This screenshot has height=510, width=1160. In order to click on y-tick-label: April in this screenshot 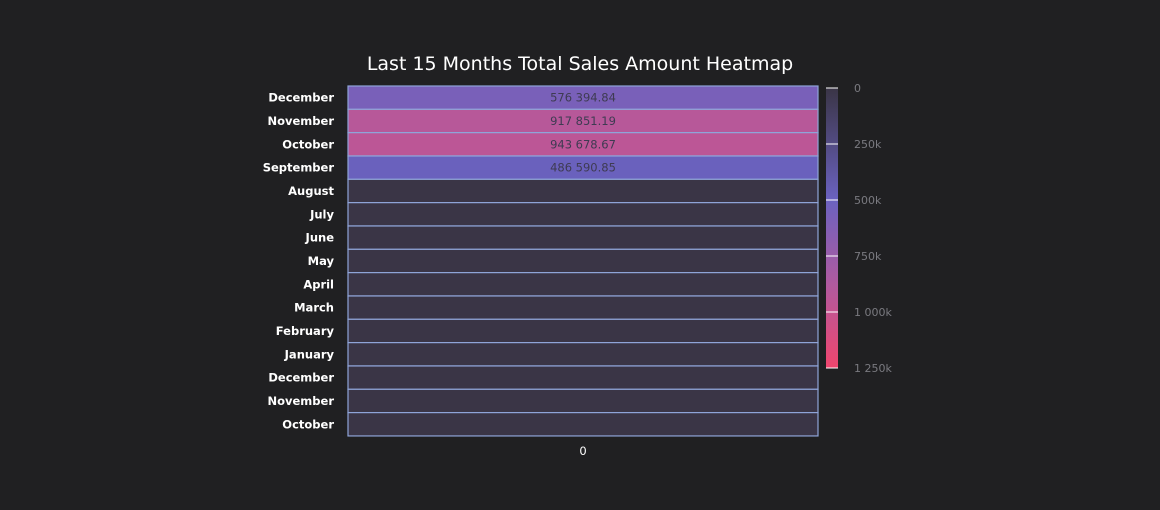, I will do `click(318, 284)`.